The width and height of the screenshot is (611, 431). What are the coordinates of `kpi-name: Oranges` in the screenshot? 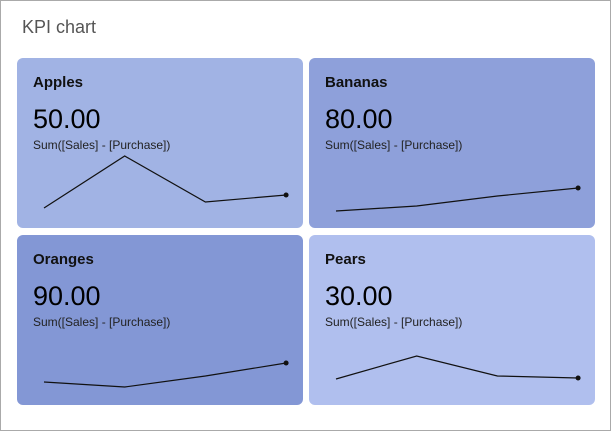 It's located at (63, 259).